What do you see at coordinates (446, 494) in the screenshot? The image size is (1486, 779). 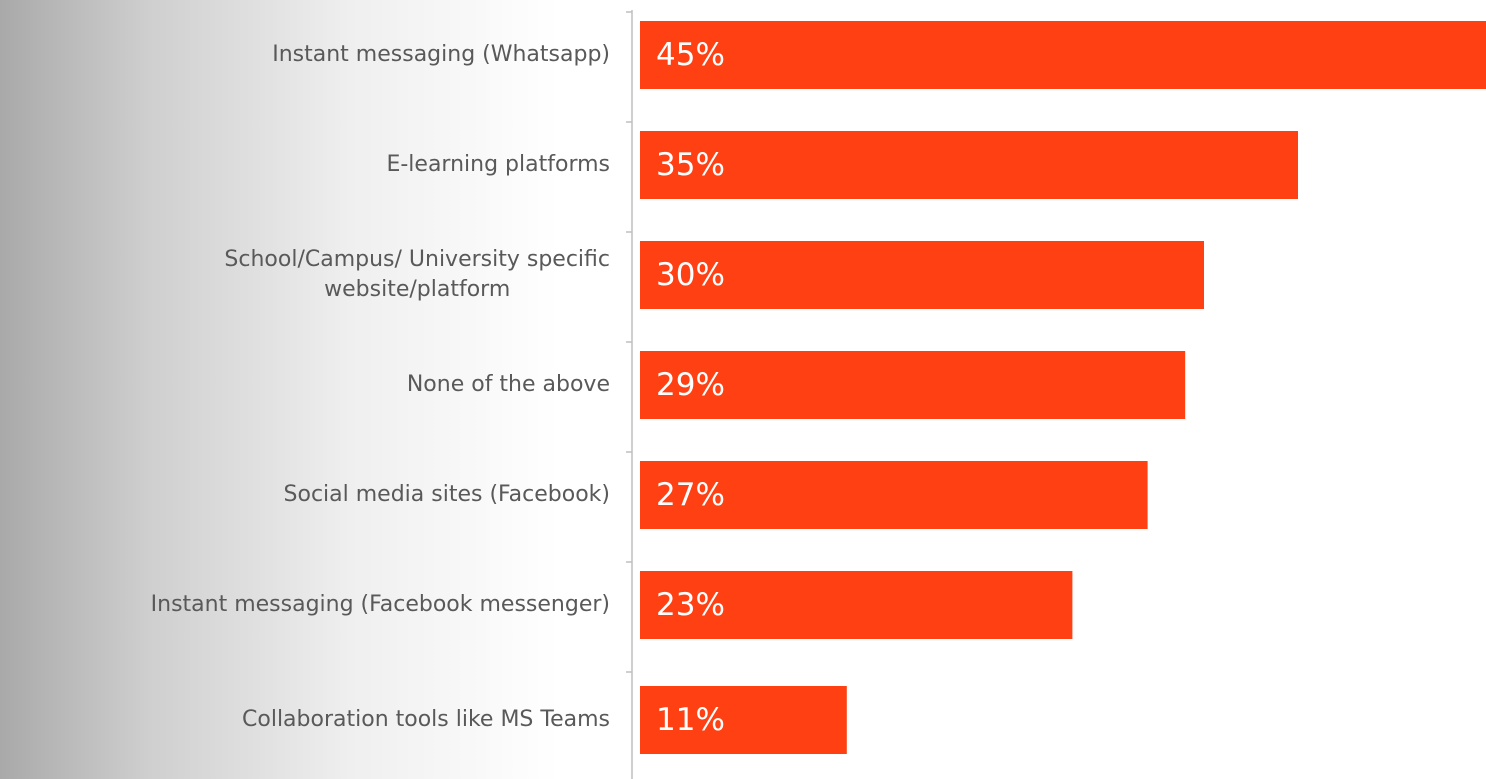 I see `category-label: Social media sites (Facebook)` at bounding box center [446, 494].